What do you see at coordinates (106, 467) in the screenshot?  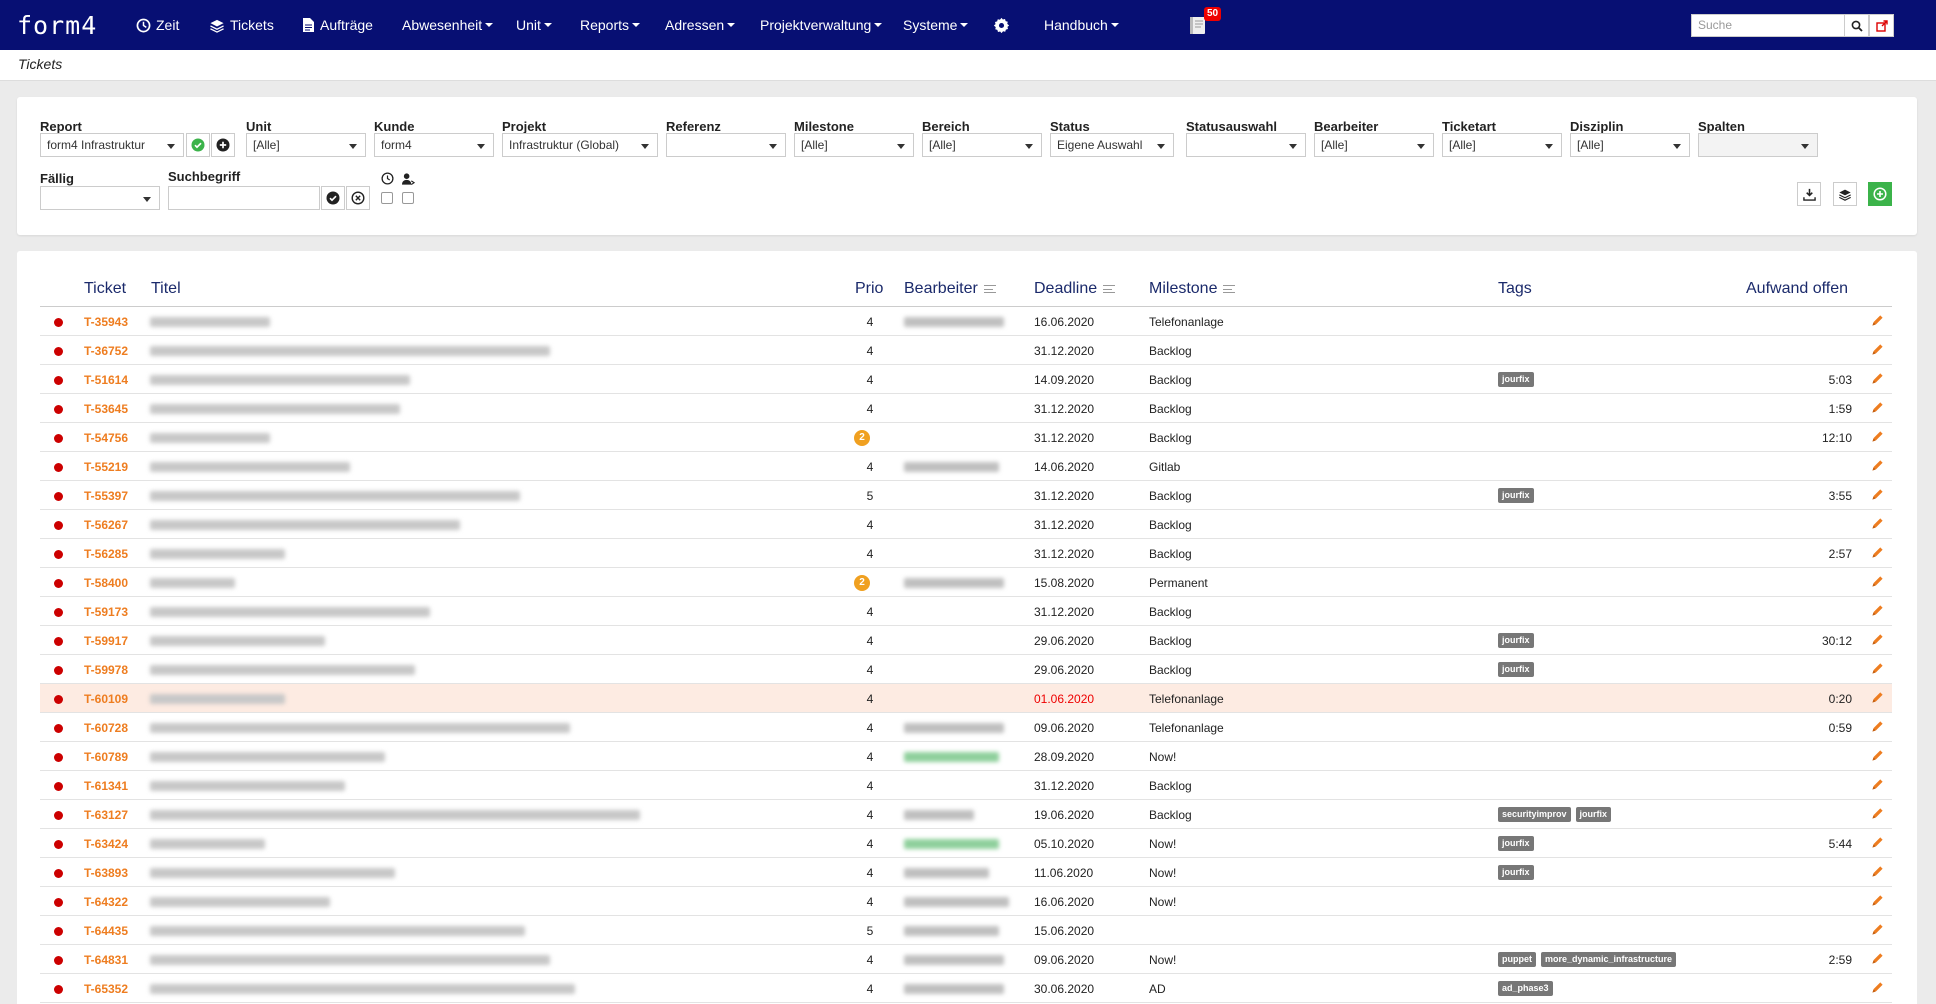 I see `ticket-link: T-55219` at bounding box center [106, 467].